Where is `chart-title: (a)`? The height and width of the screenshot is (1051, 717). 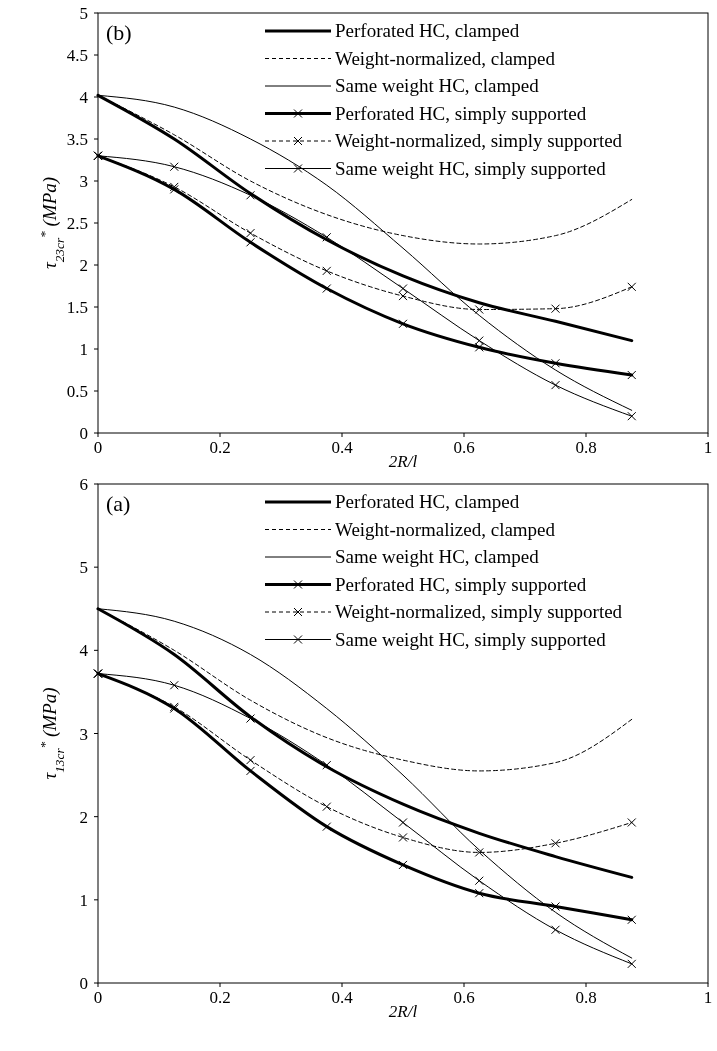 chart-title: (a) is located at coordinates (118, 503).